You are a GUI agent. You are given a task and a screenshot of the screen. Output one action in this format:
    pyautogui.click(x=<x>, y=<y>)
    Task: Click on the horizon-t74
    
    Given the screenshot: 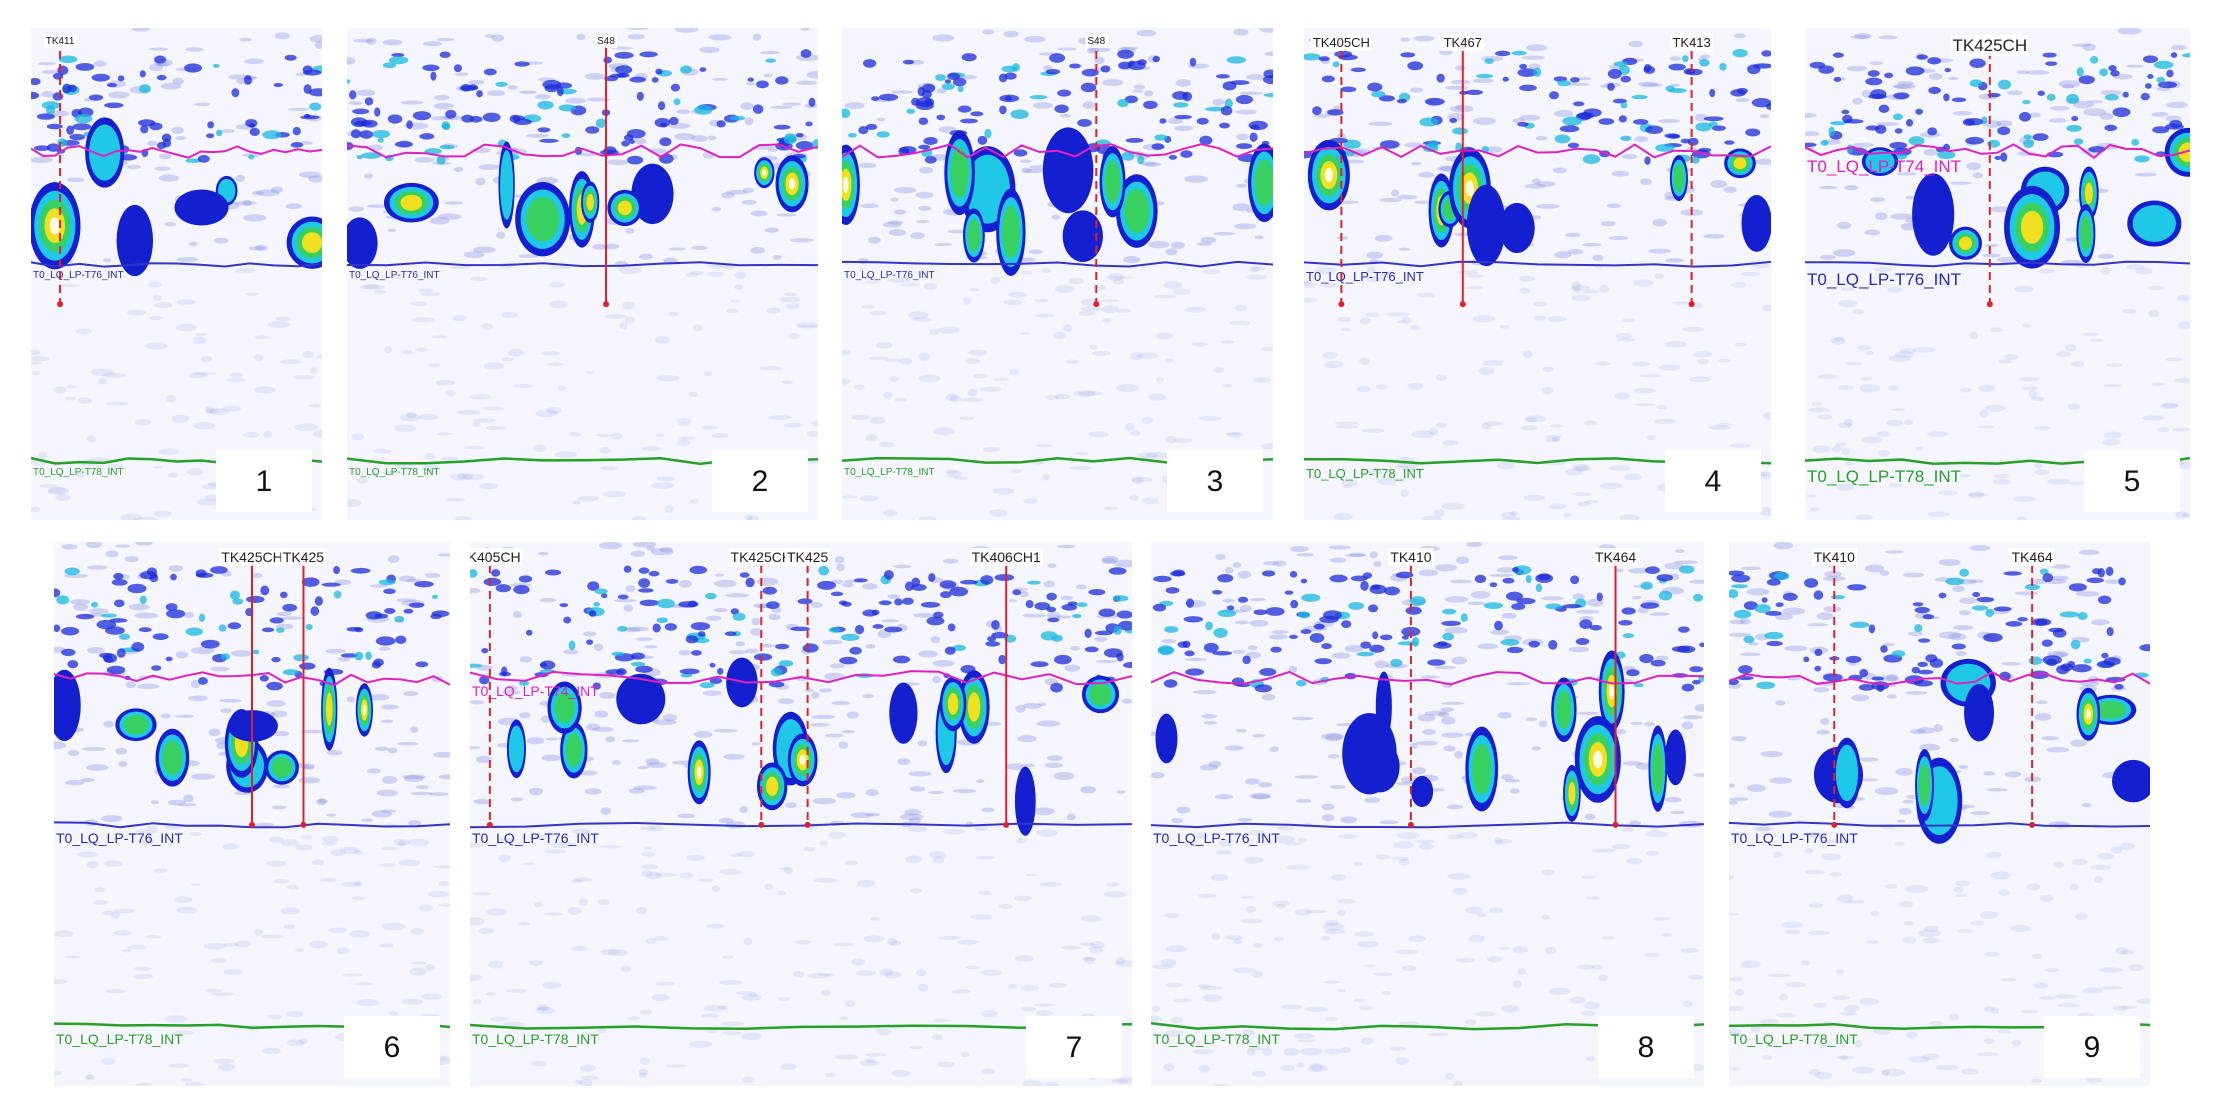 What is the action you would take?
    pyautogui.click(x=1427, y=678)
    